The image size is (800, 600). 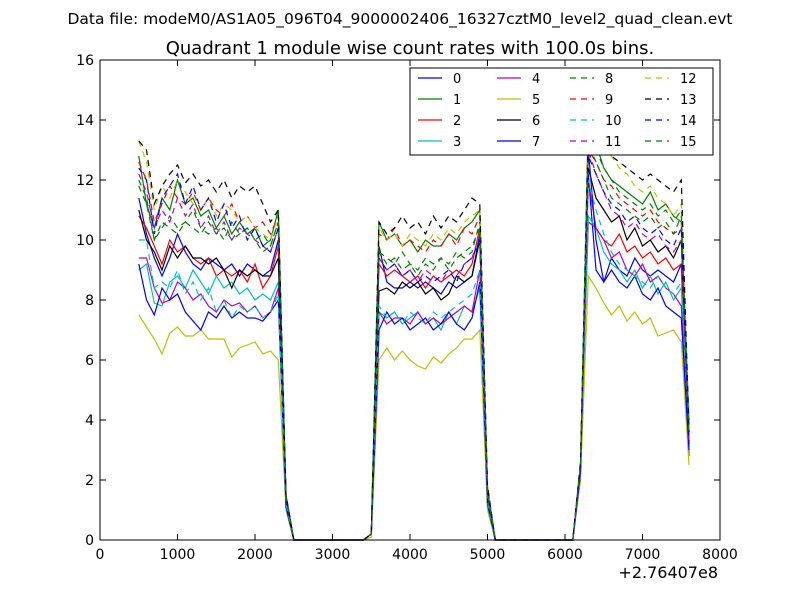 What do you see at coordinates (688, 142) in the screenshot?
I see `legend-label-15: 15` at bounding box center [688, 142].